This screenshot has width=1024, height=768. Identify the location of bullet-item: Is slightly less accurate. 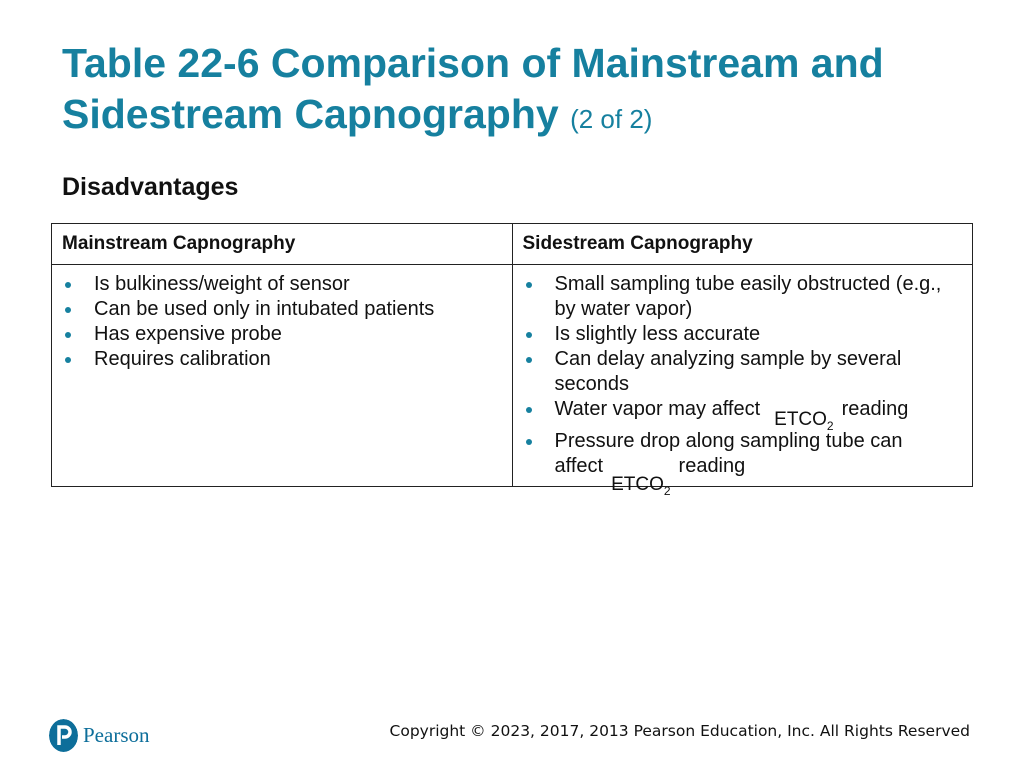
(753, 334).